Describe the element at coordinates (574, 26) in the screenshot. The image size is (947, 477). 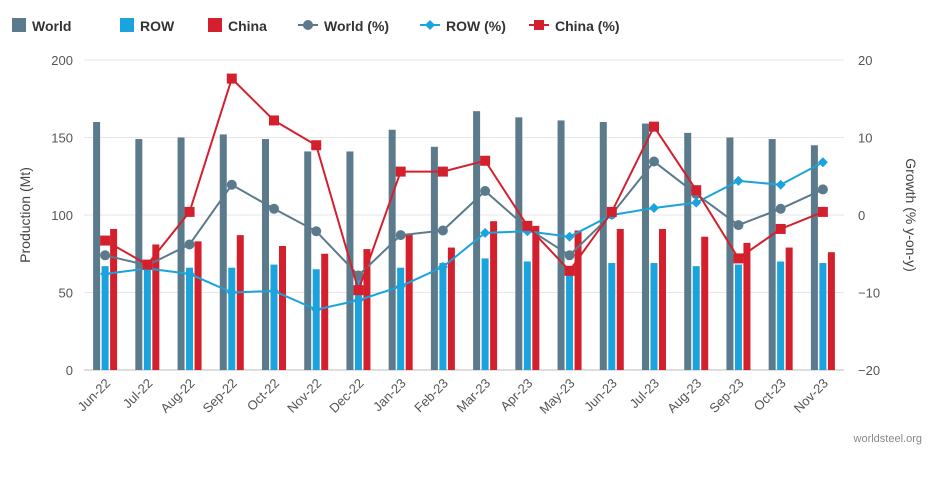
I see `legend-item: China (%)` at that location.